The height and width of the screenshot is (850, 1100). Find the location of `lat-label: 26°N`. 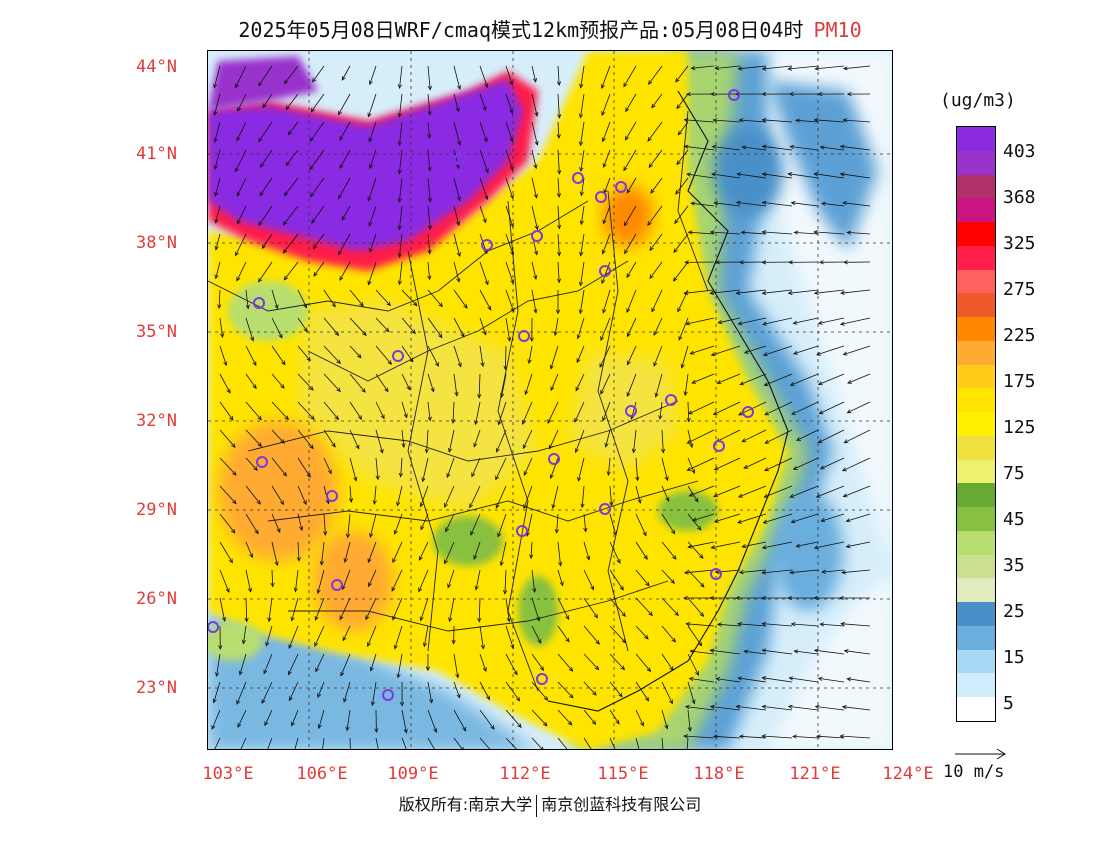

lat-label: 26°N is located at coordinates (156, 599).